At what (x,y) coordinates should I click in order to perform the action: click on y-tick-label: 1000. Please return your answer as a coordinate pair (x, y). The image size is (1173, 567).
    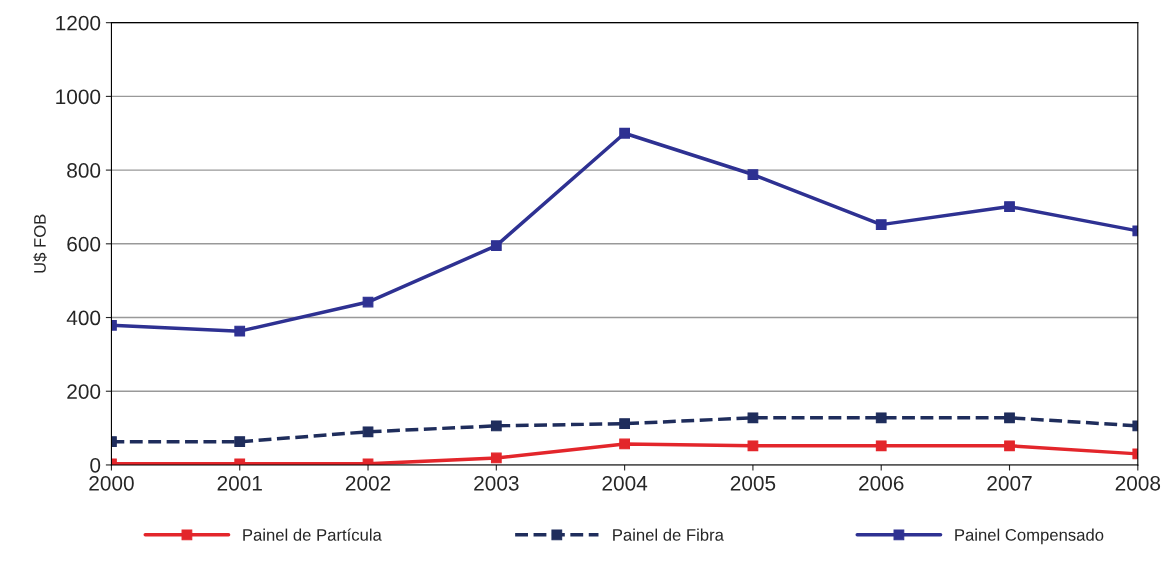
    Looking at the image, I should click on (78, 97).